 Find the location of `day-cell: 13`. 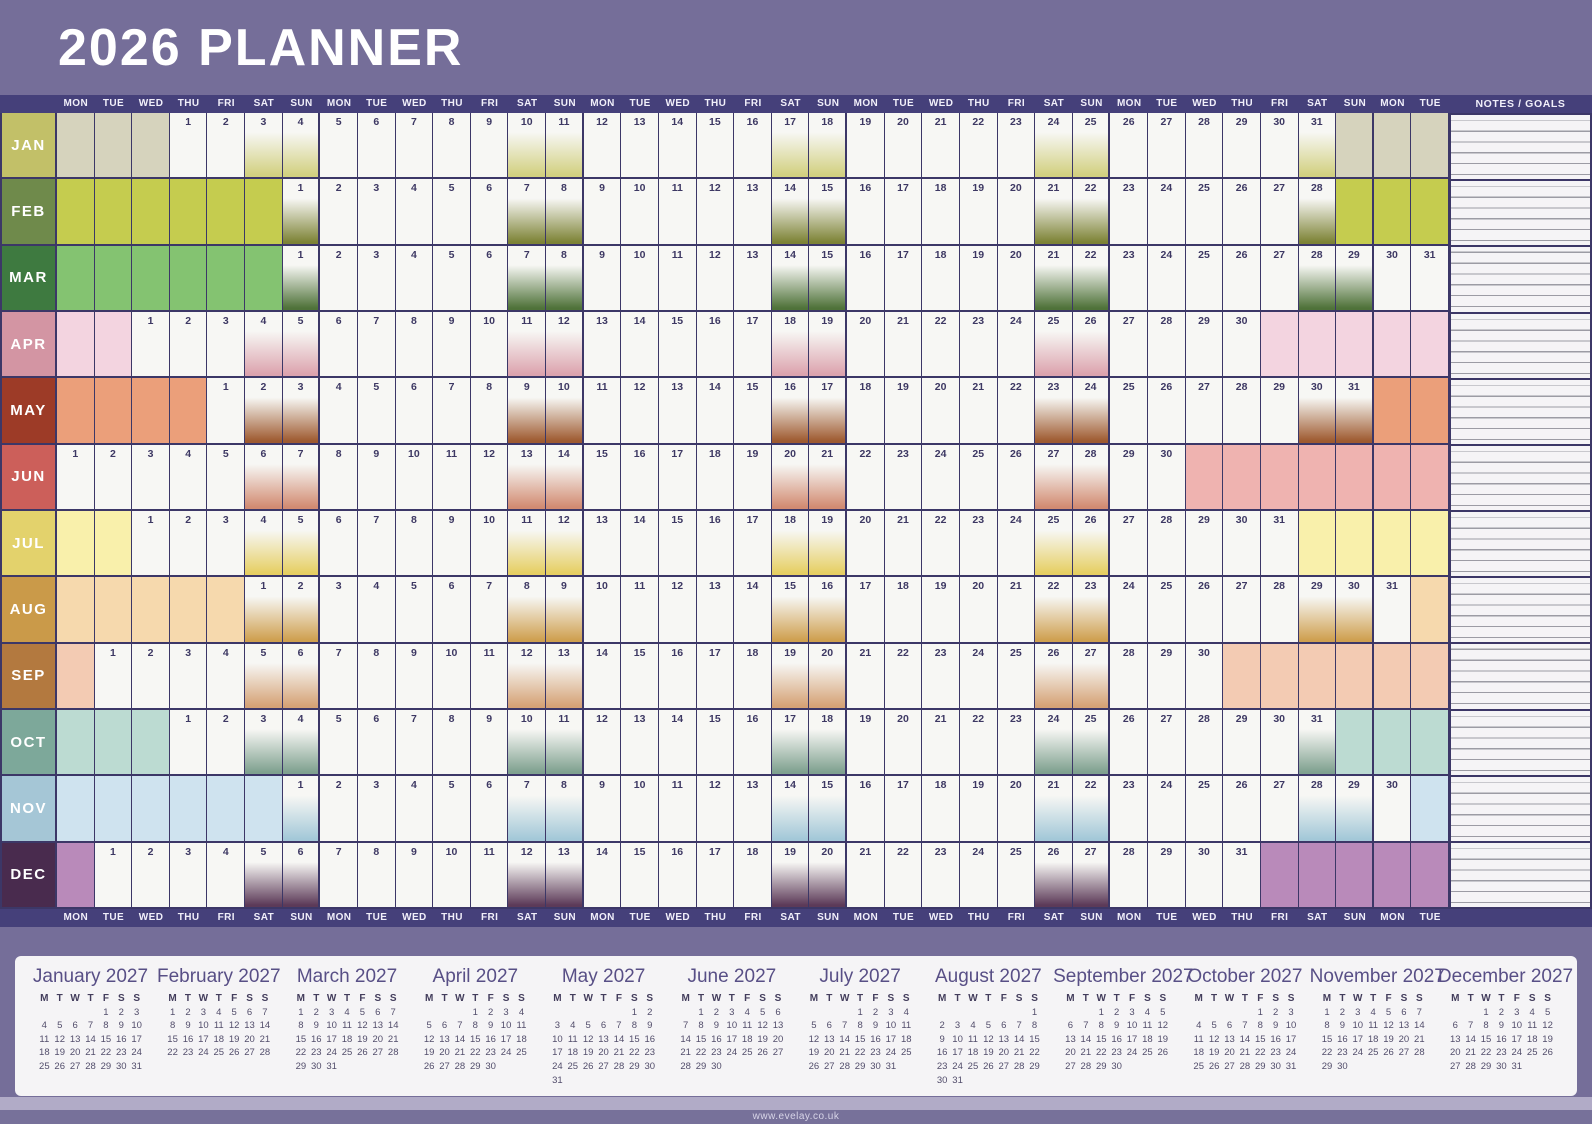

day-cell: 13 is located at coordinates (602, 544).